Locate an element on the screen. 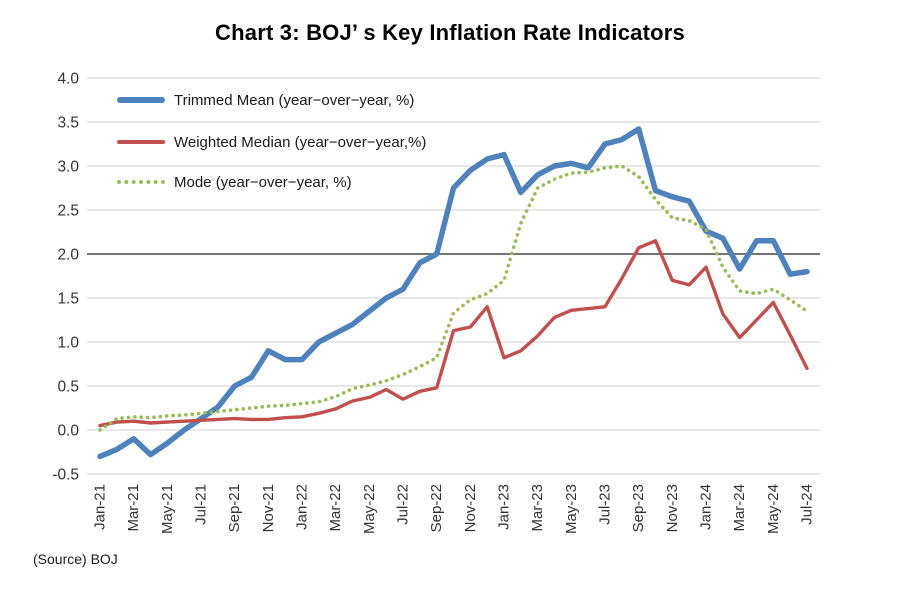 Image resolution: width=900 pixels, height=595 pixels. x-axis-tick-label: Mar-23 is located at coordinates (537, 508).